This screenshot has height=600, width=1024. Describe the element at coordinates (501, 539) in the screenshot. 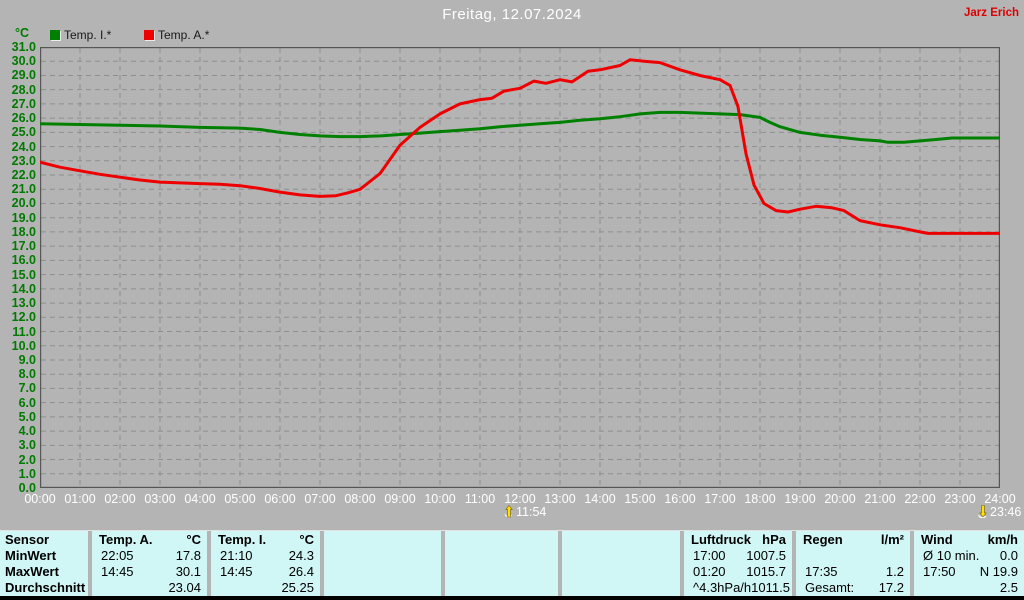

I see `table-header-row` at that location.